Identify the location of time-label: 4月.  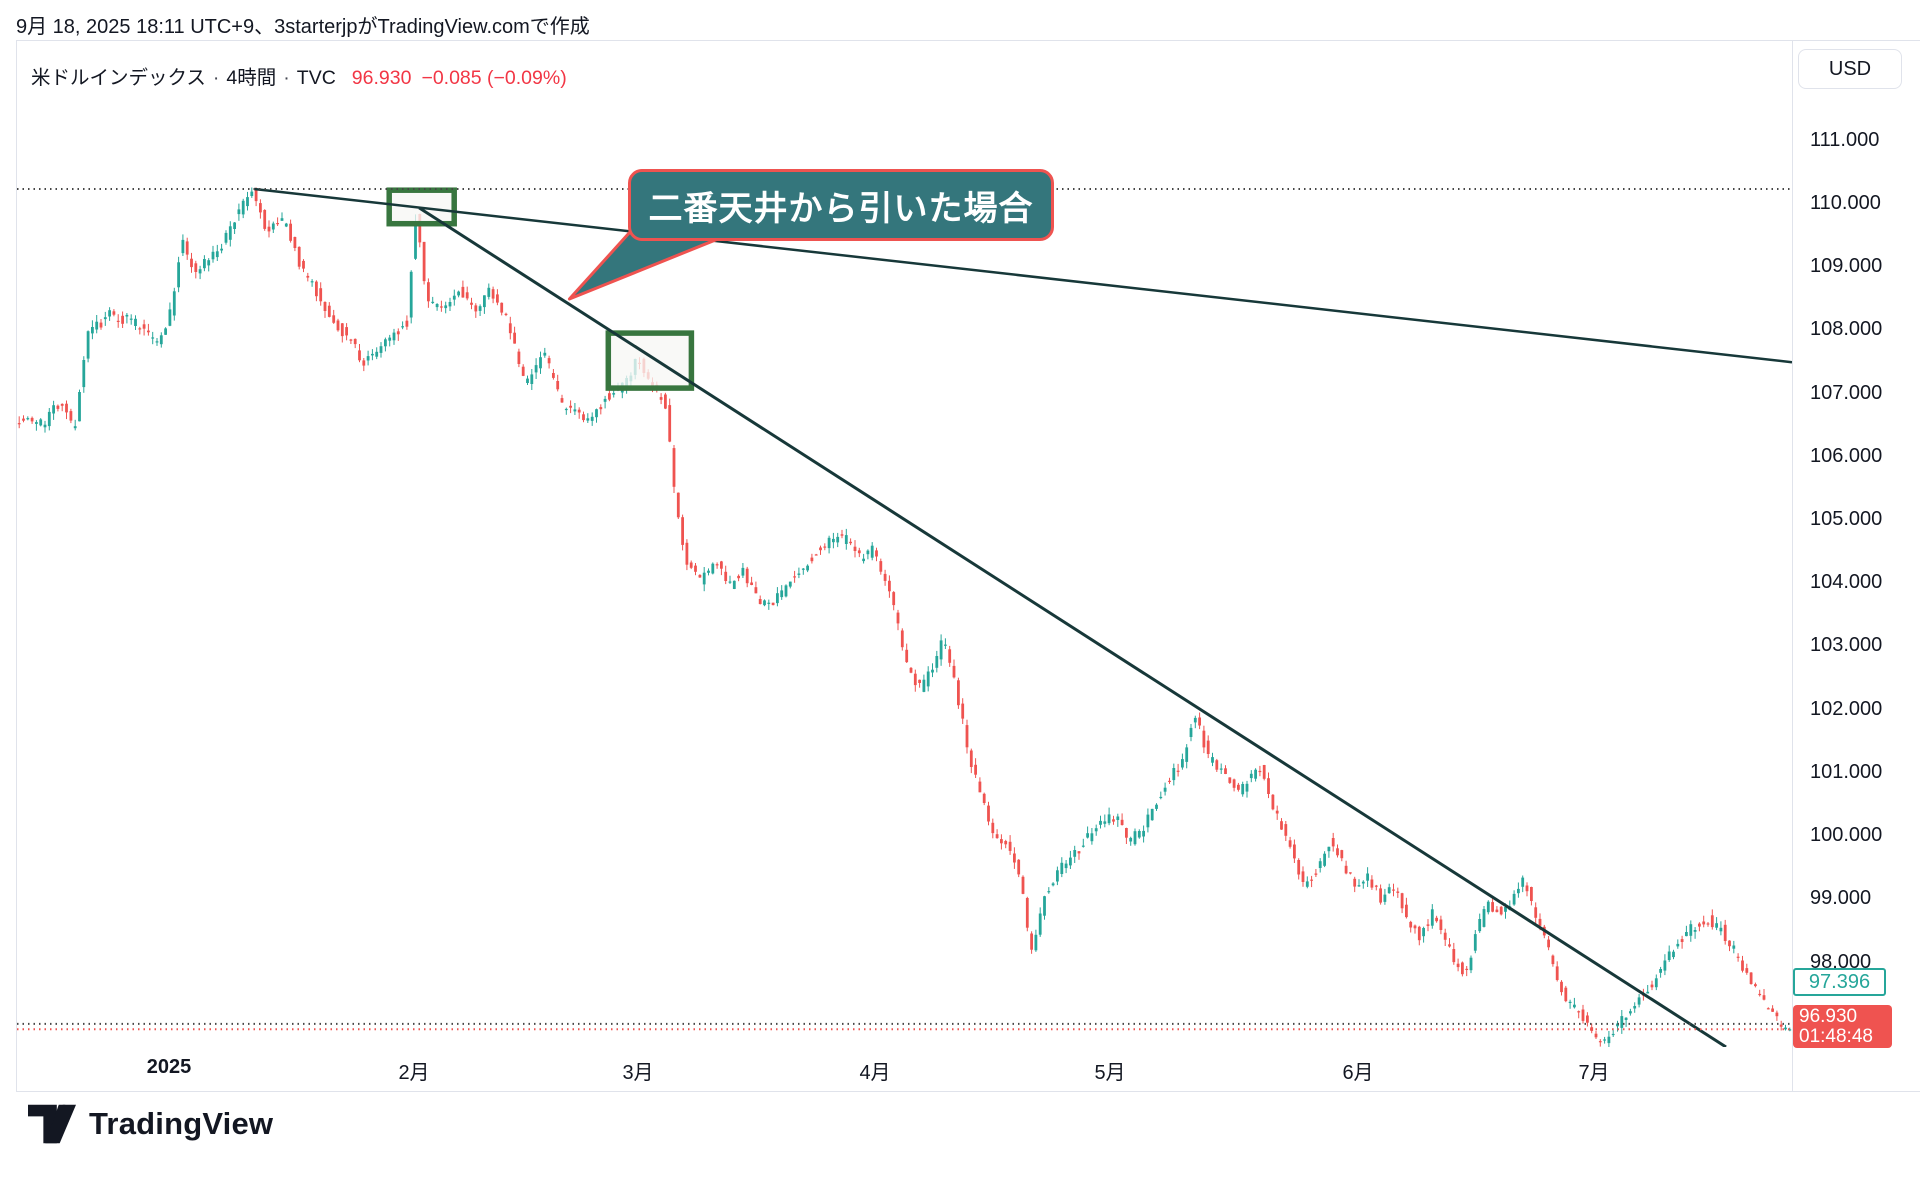
(875, 1073).